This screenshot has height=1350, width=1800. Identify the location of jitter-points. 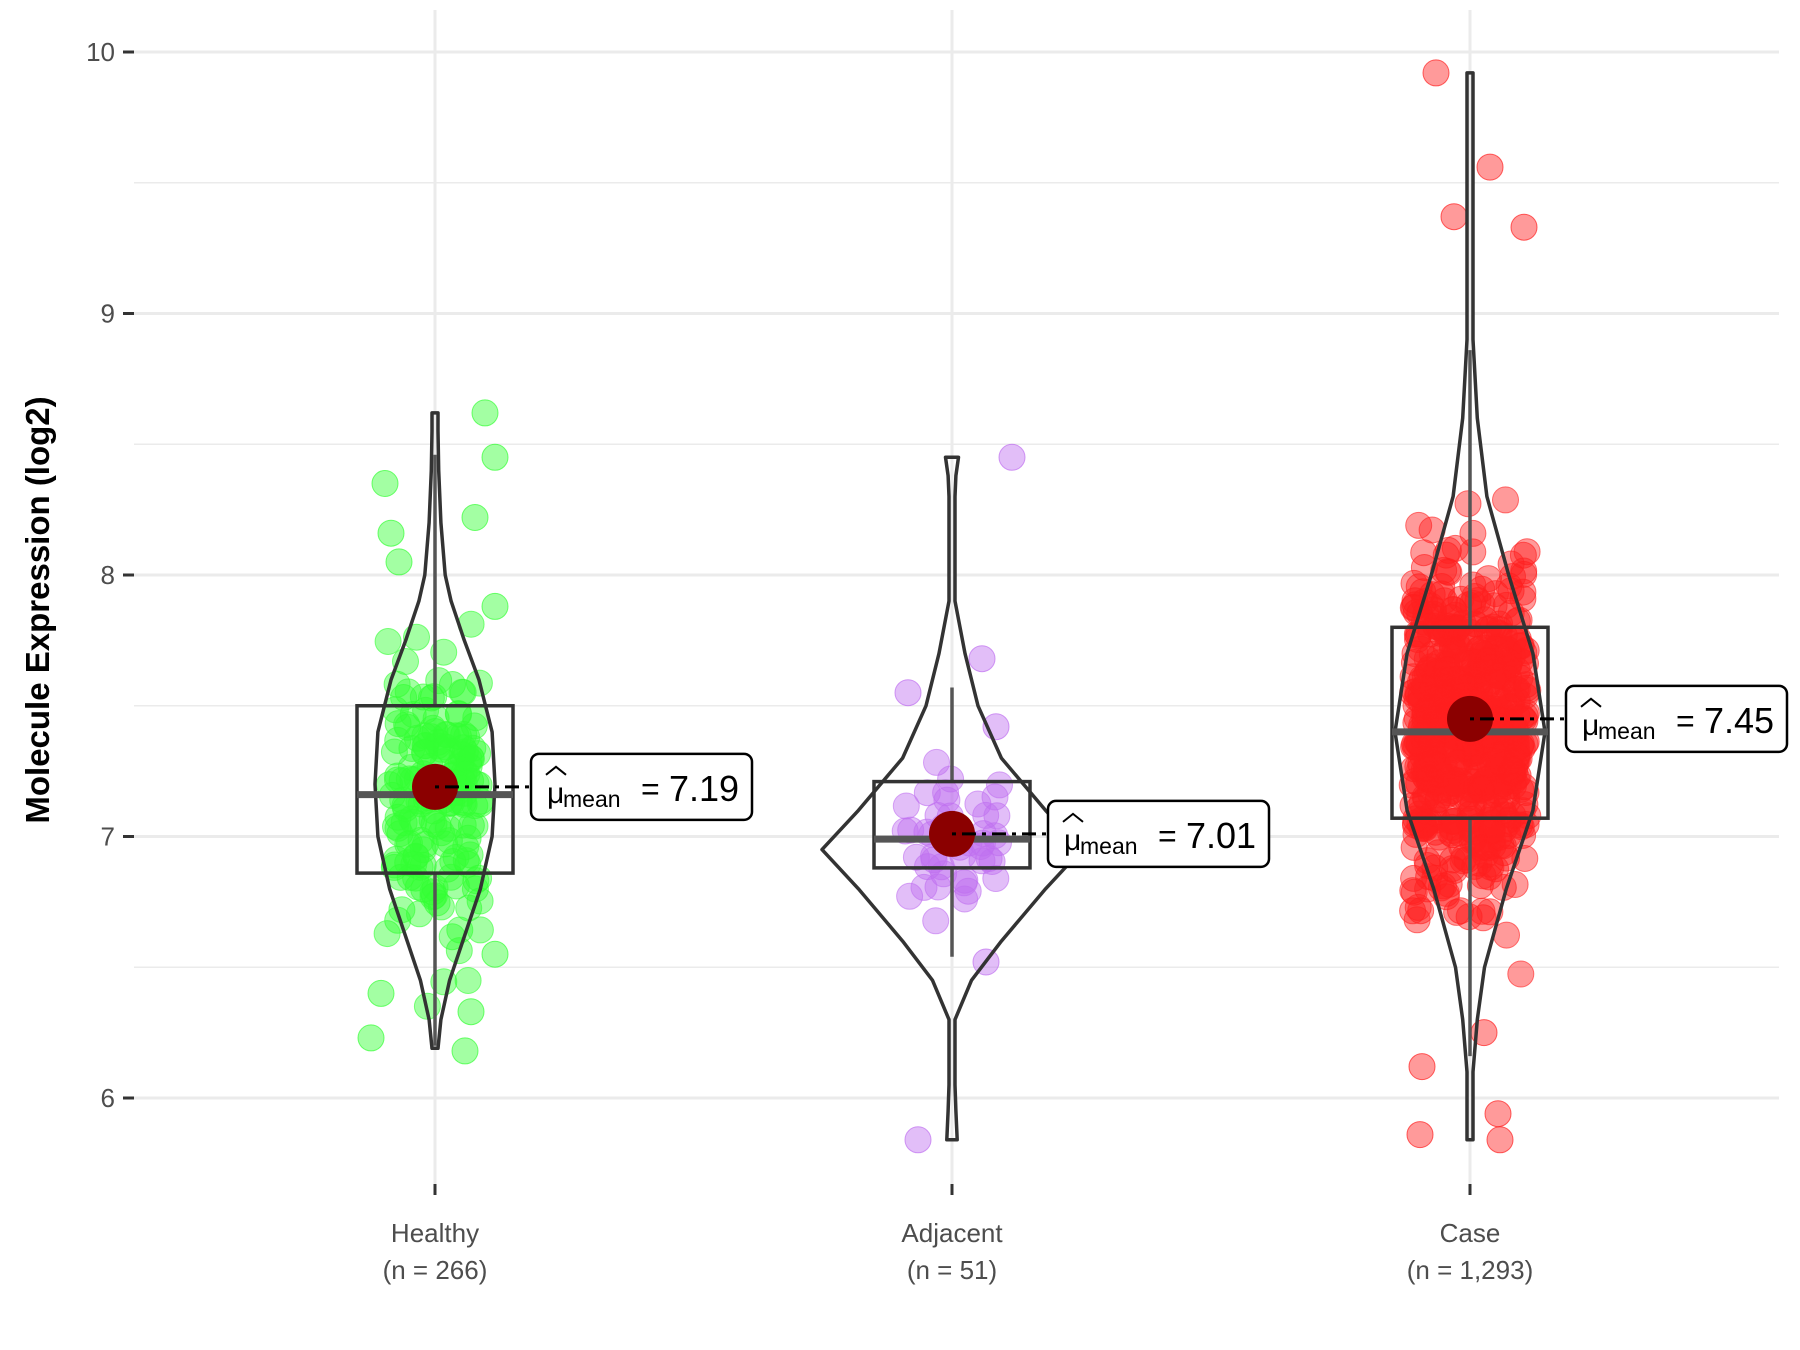
(958, 798).